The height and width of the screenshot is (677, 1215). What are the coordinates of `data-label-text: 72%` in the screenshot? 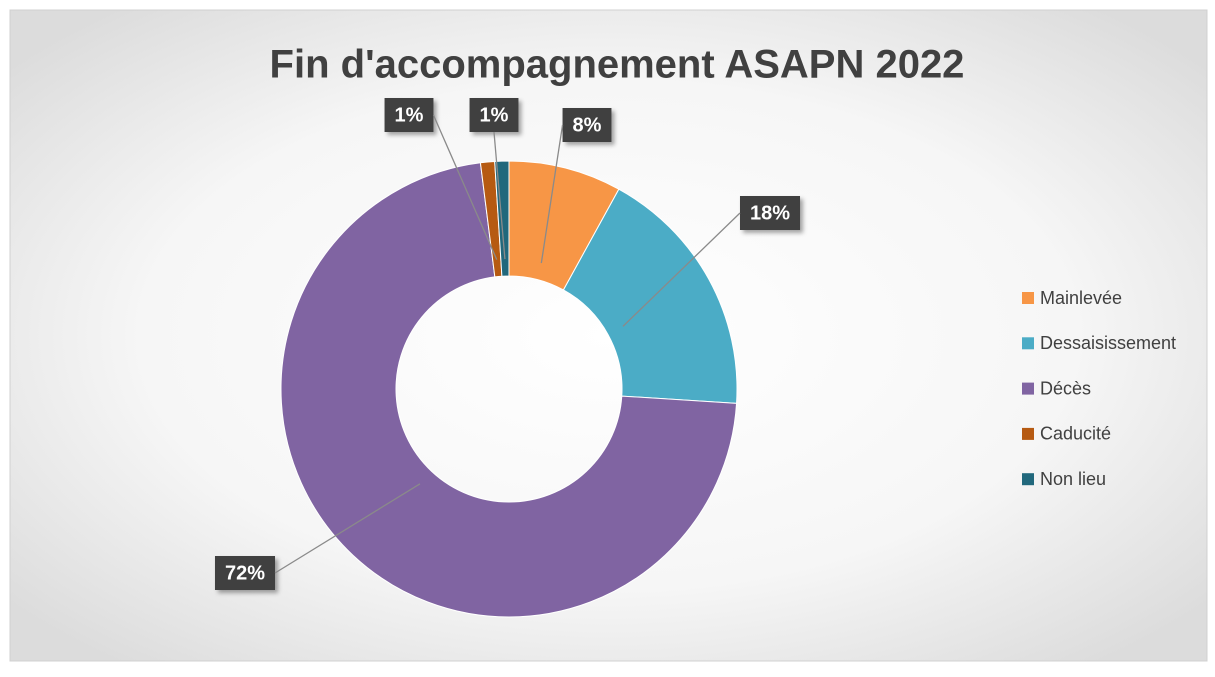 It's located at (245, 573).